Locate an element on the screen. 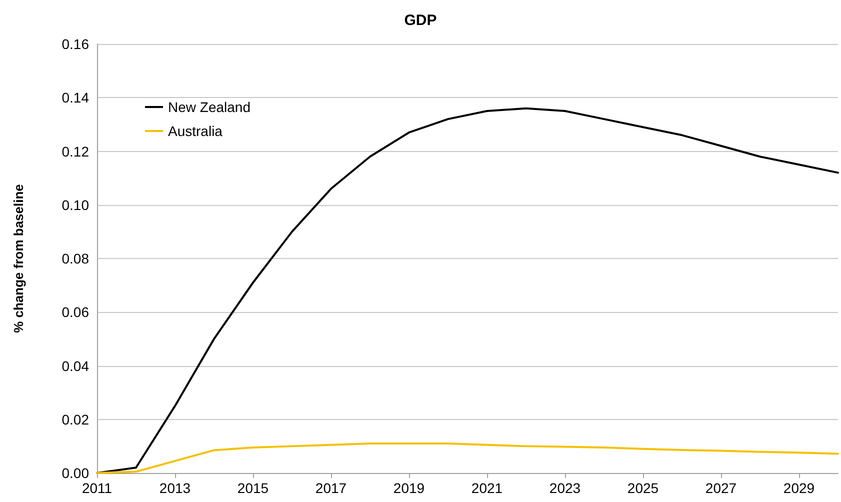  y-tick-label: 0.00 is located at coordinates (76, 473).